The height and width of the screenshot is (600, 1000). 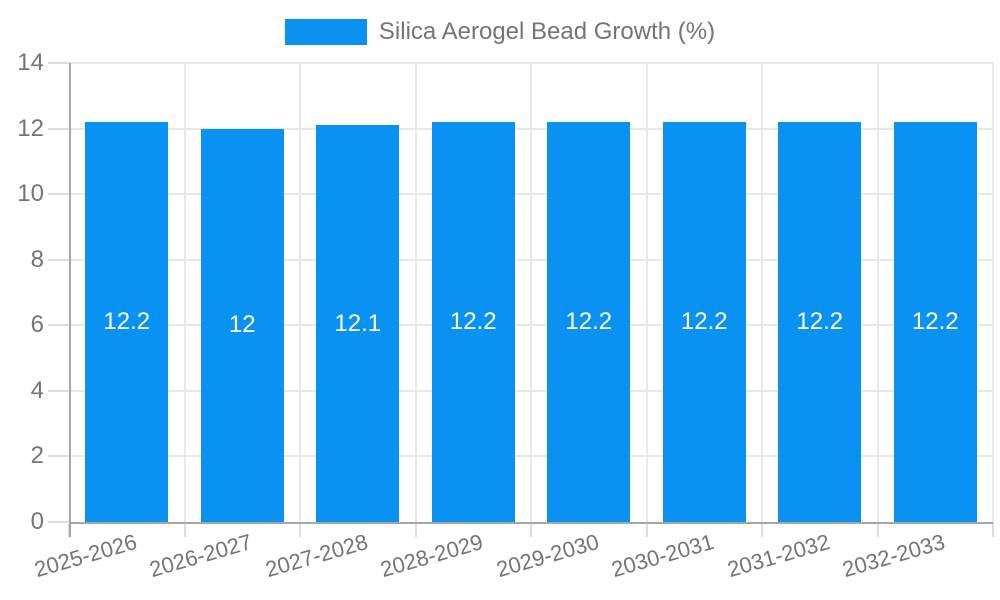 What do you see at coordinates (70, 300) in the screenshot?
I see `y-axis-line` at bounding box center [70, 300].